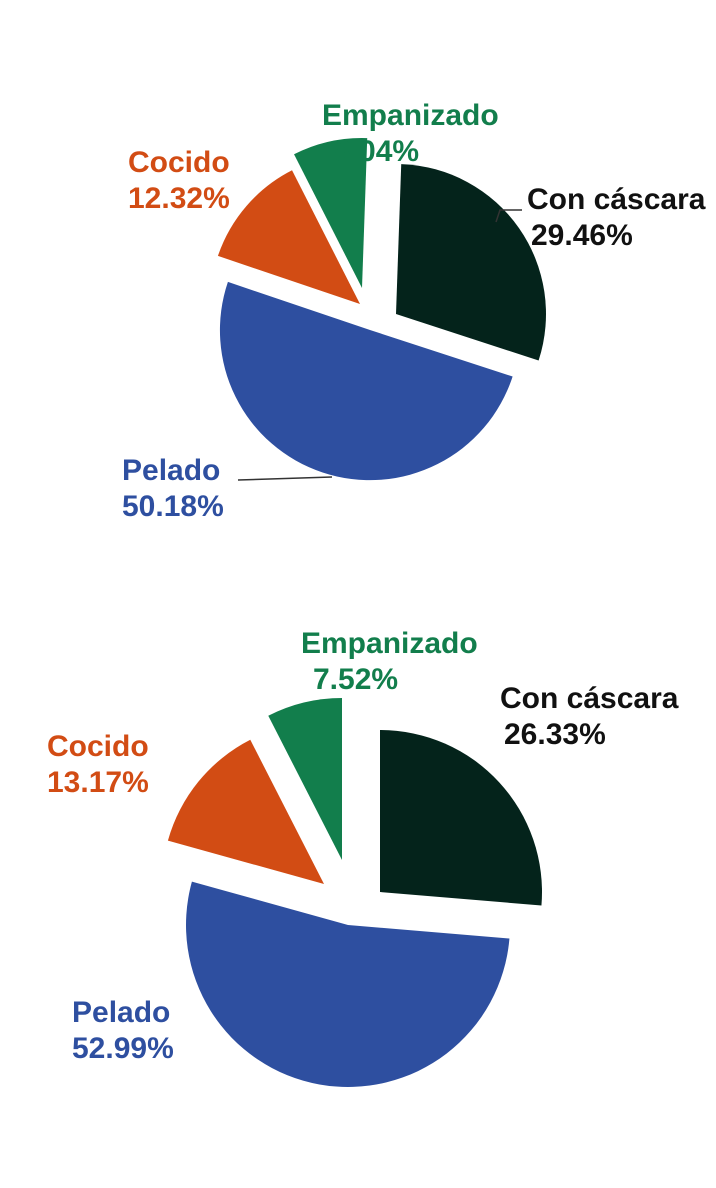  Describe the element at coordinates (555, 734) in the screenshot. I see `percent-label-con-cascara: 26.33%` at that location.